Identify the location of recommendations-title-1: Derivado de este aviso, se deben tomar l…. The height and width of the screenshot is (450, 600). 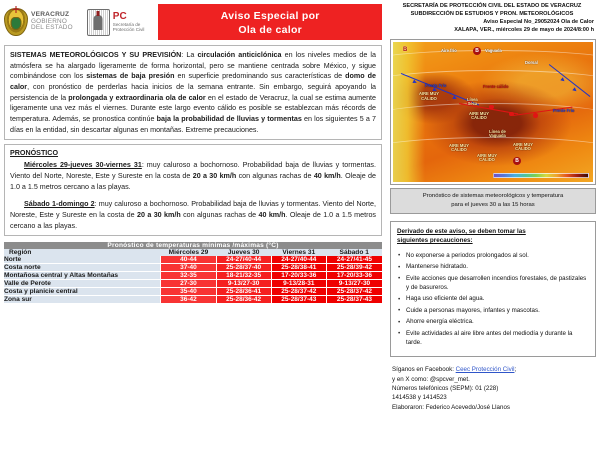
(461, 231).